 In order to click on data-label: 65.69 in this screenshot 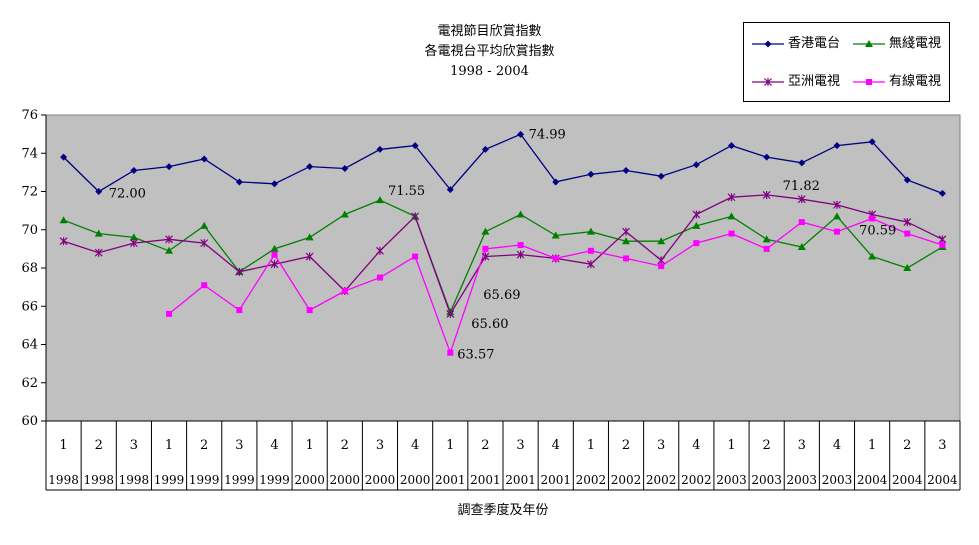, I will do `click(501, 295)`.